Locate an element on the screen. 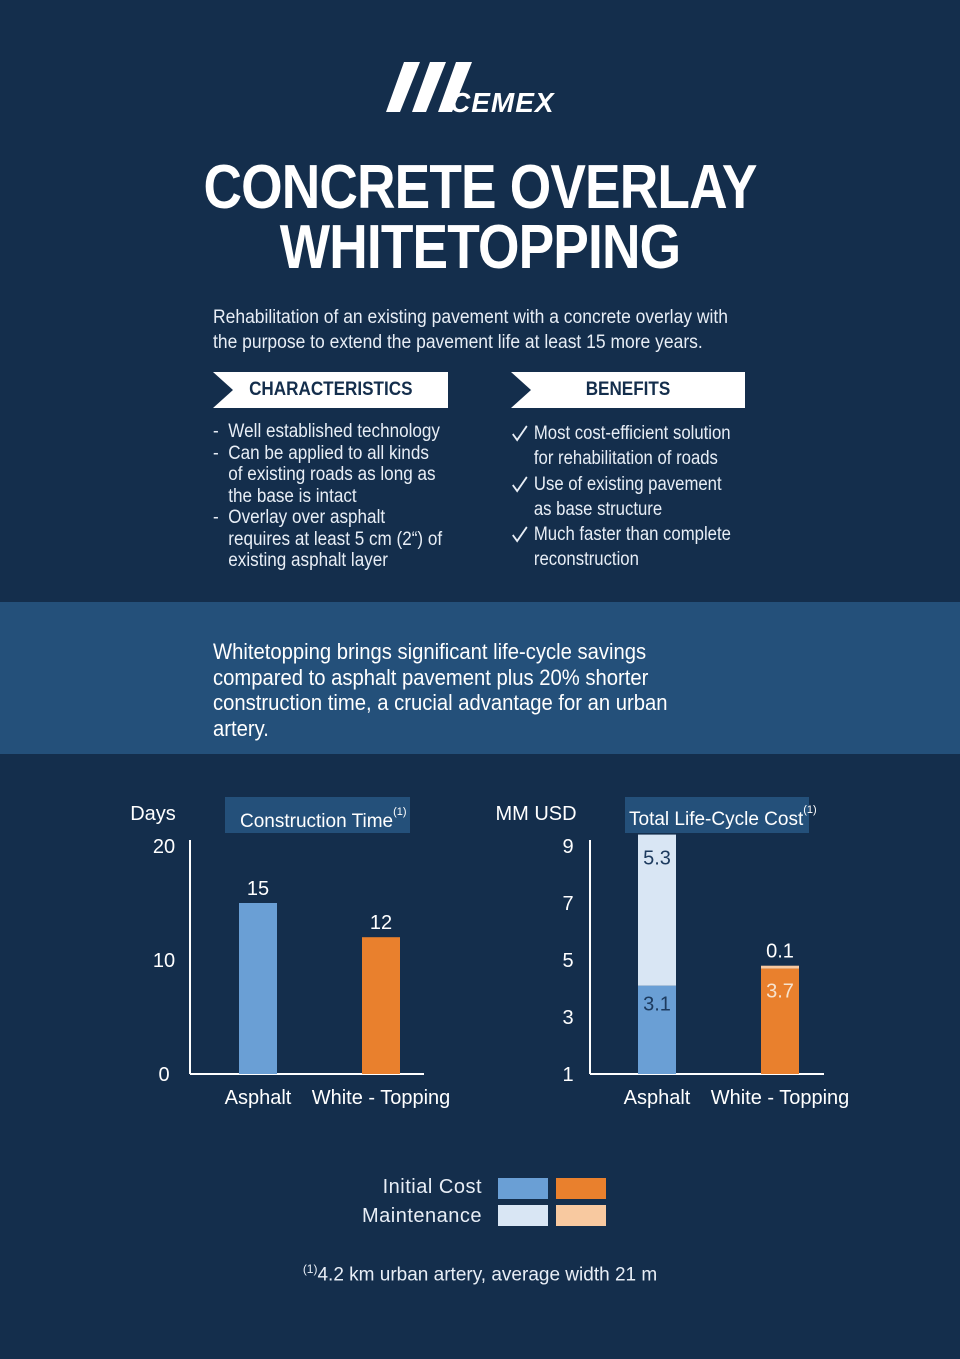 The image size is (960, 1359). chart-title: Total Life-Cycle Cost(1) is located at coordinates (723, 817).